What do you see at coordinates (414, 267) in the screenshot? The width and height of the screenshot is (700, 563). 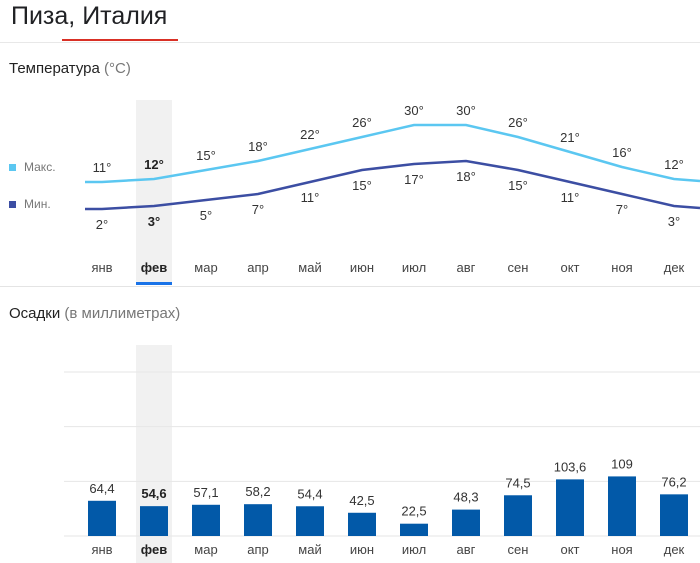 I see `temp-month-label: июл` at bounding box center [414, 267].